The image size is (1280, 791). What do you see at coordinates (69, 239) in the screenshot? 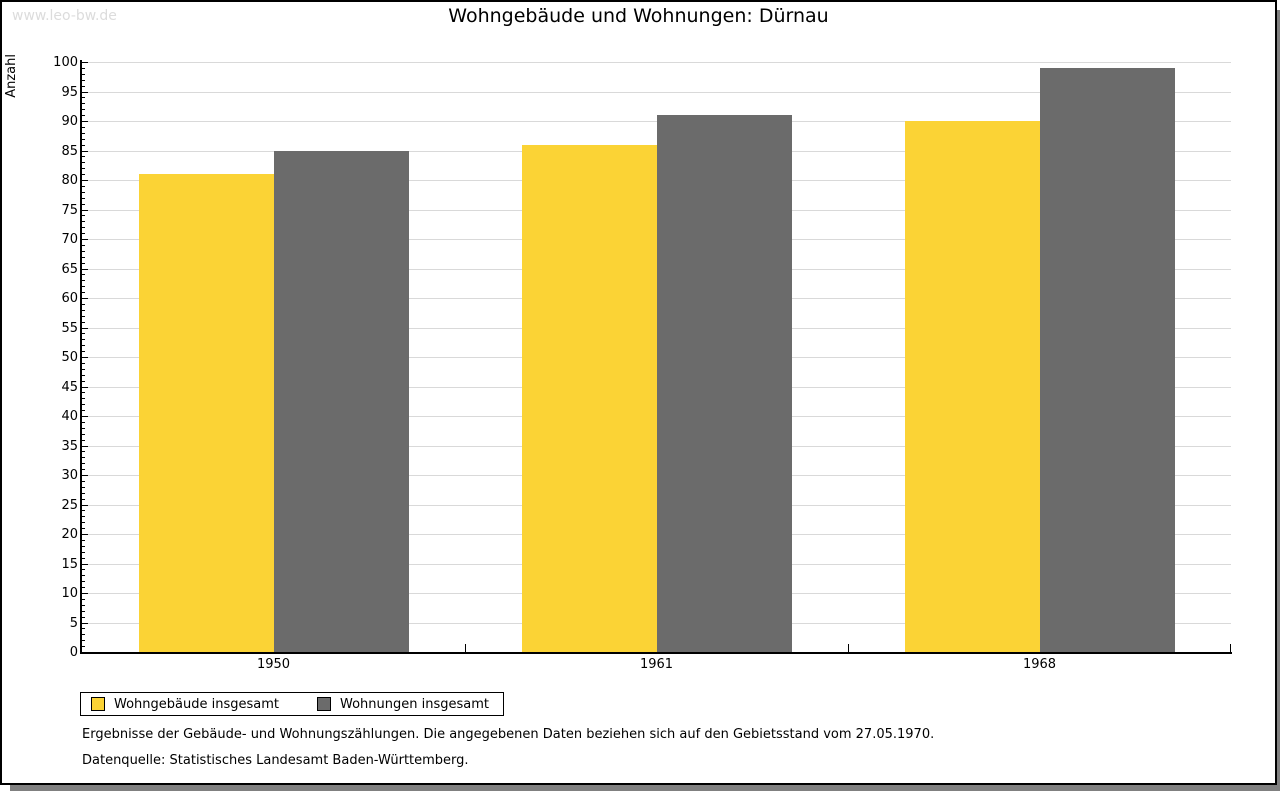
I see `y-tick-label-70: 70` at bounding box center [69, 239].